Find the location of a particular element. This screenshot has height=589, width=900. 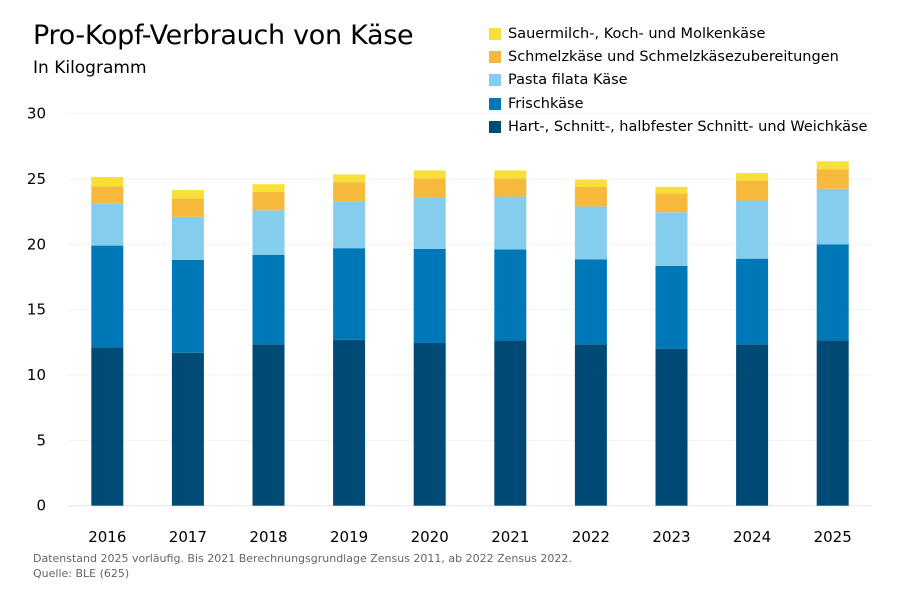

x-tick-label: 2019 is located at coordinates (349, 537).